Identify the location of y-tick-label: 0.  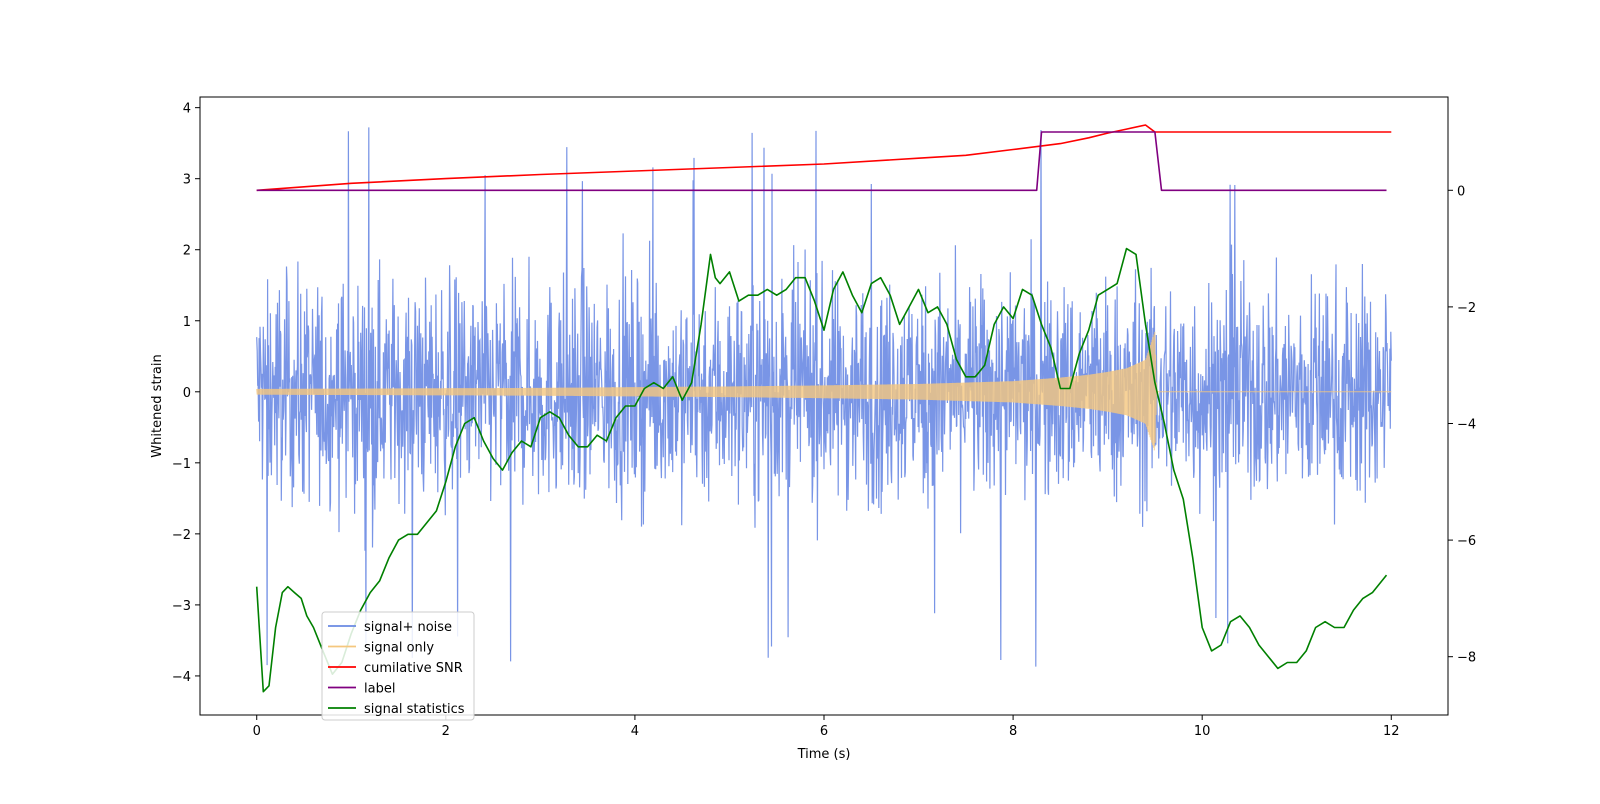
(187, 393).